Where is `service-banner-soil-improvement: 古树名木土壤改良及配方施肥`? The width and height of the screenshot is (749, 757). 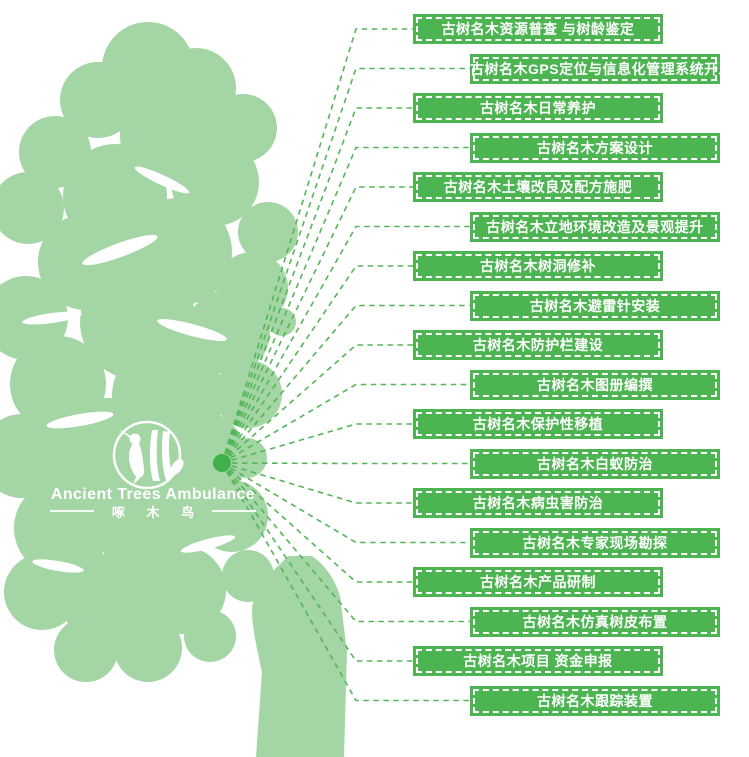
service-banner-soil-improvement: 古树名木土壤改良及配方施肥 is located at coordinates (538, 187).